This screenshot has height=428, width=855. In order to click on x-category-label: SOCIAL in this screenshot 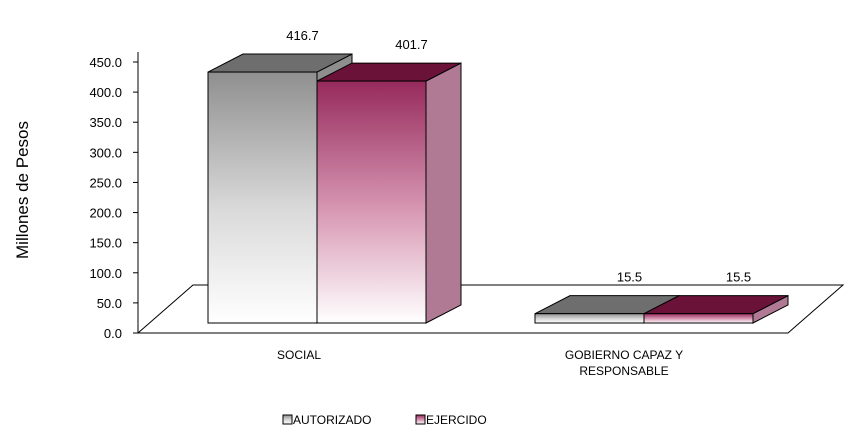, I will do `click(299, 355)`.